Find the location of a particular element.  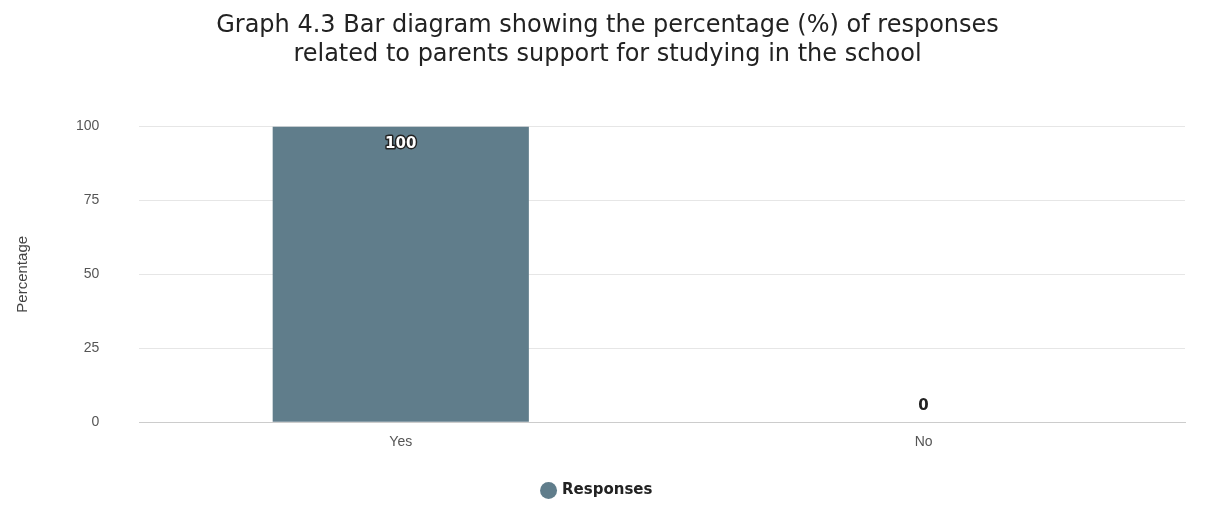

x-tick-label: No is located at coordinates (923, 441).